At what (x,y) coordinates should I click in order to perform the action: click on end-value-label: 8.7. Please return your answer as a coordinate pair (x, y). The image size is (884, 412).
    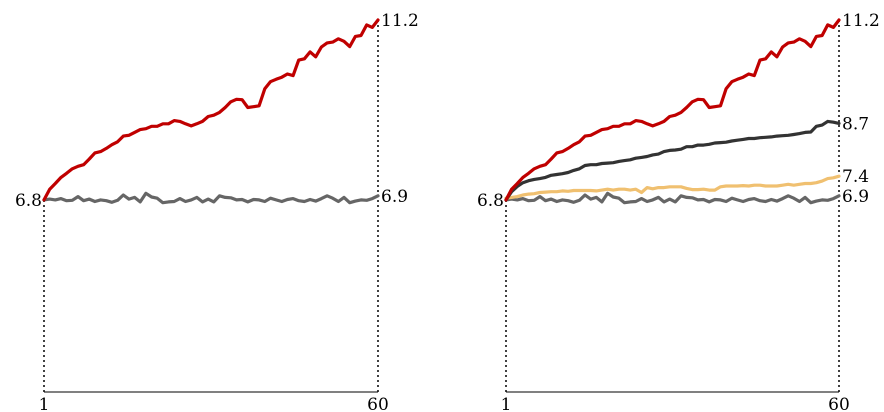
    Looking at the image, I should click on (855, 124).